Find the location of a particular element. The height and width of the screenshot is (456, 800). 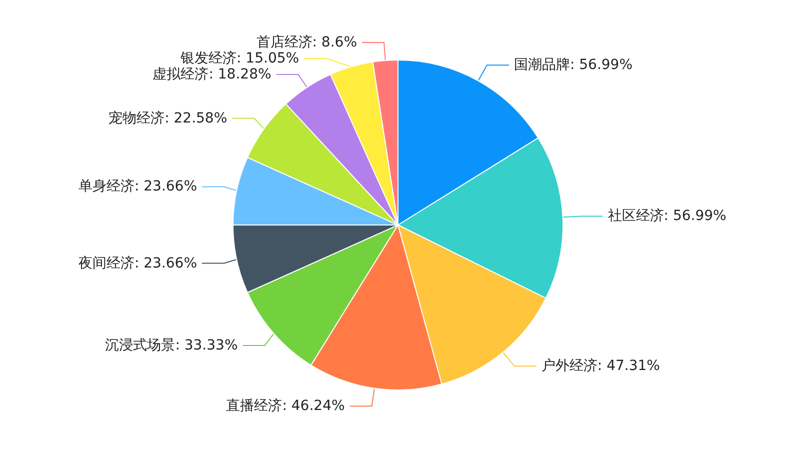

slice-label: 银发经济: 15.05% is located at coordinates (240, 58).